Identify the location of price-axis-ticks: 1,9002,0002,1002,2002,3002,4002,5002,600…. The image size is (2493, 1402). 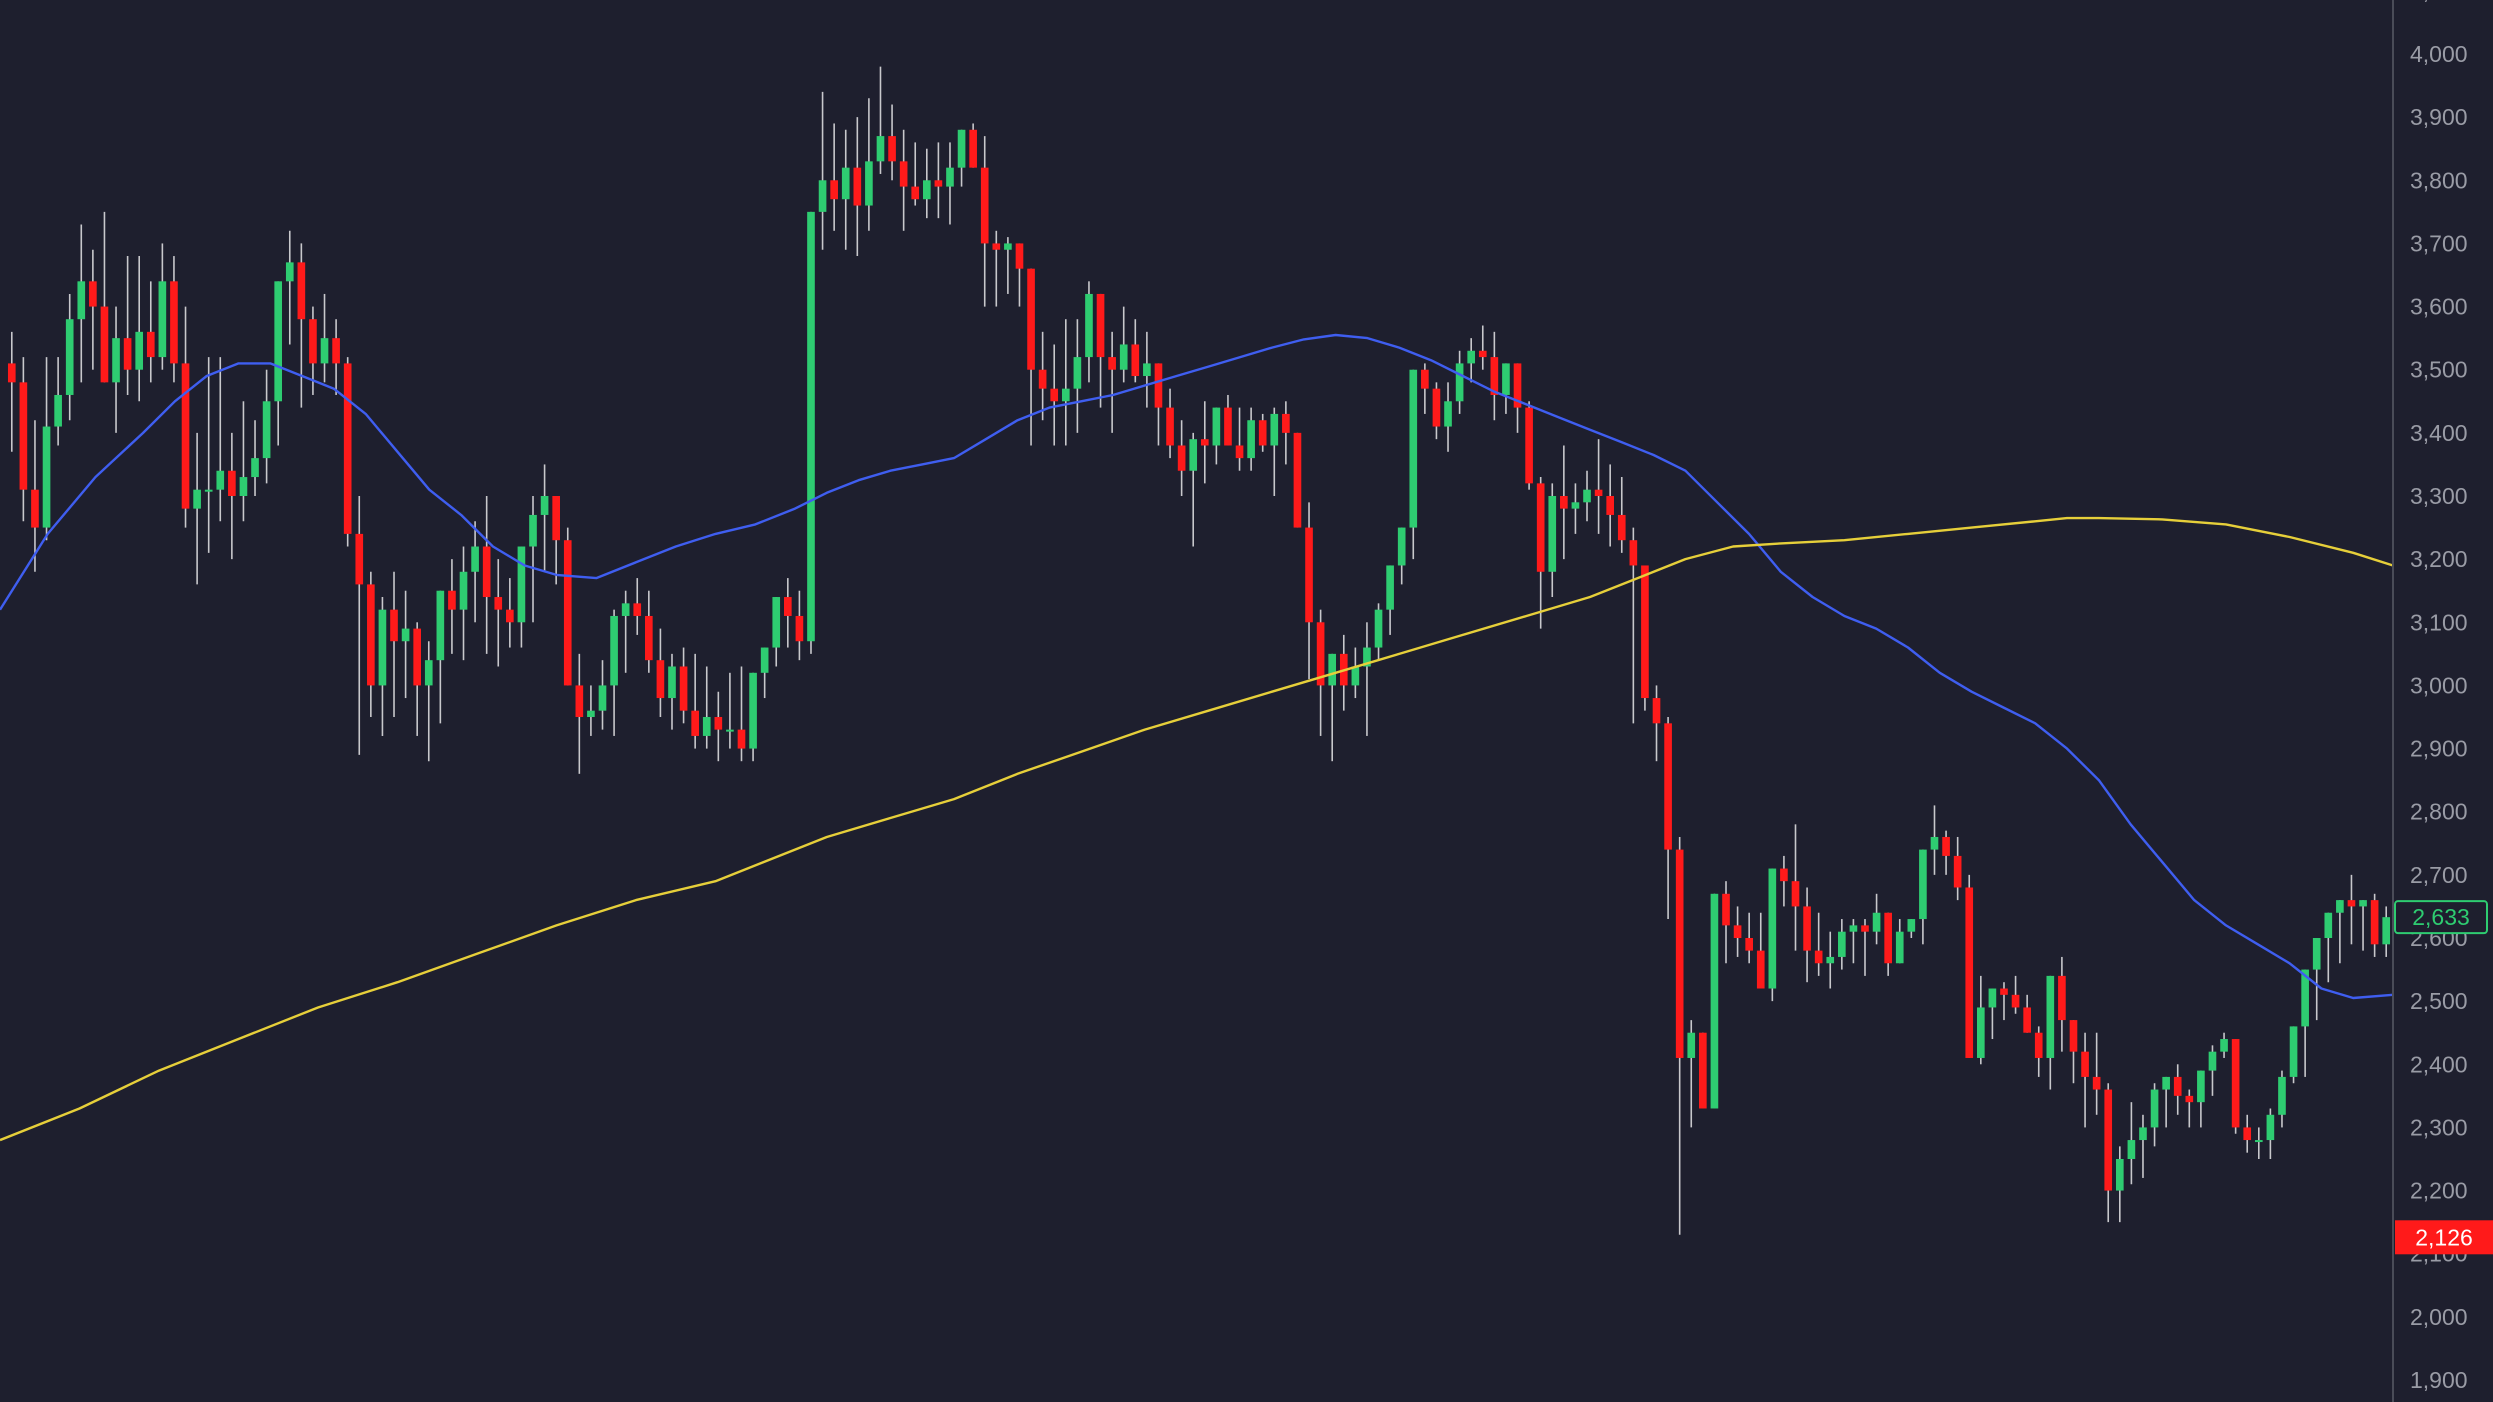
(2439, 696).